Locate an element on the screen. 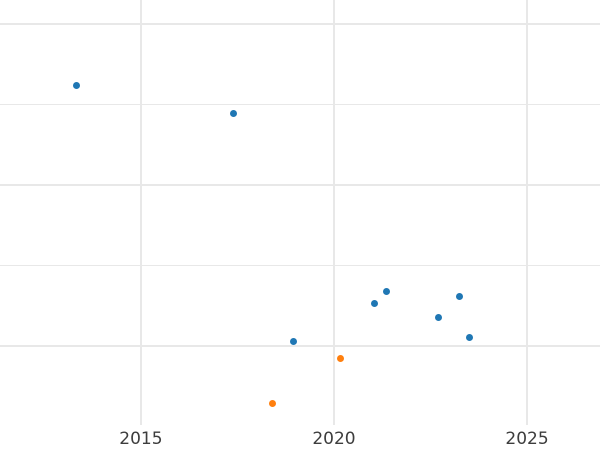 This screenshot has height=450, width=600. x-tick-label: 2020 is located at coordinates (334, 439).